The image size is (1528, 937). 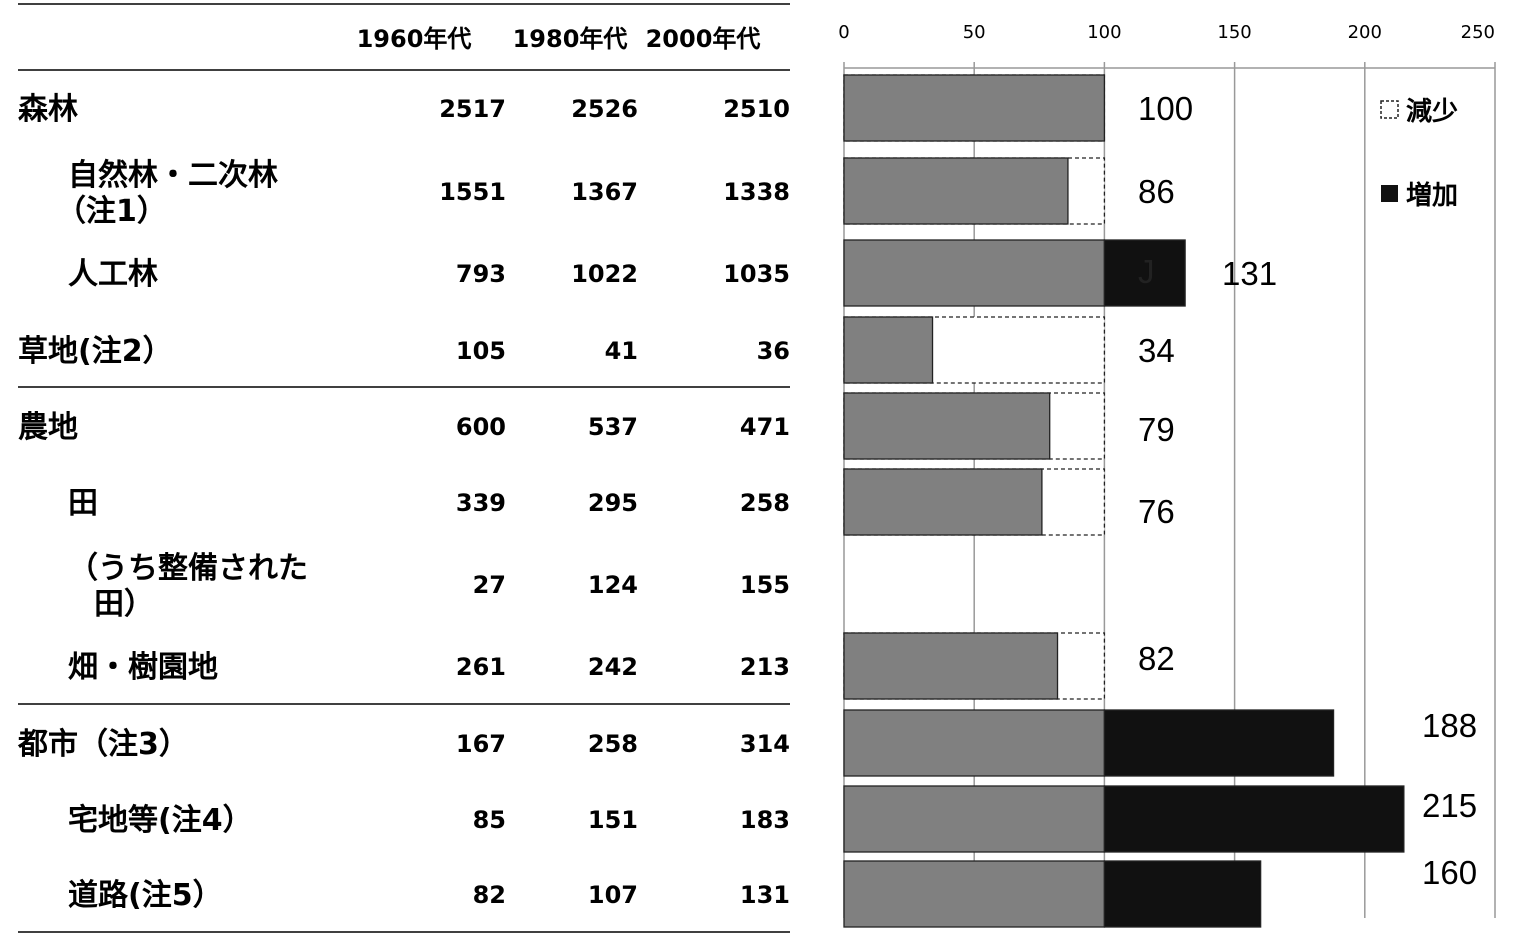 What do you see at coordinates (124, 604) in the screenshot?
I see `row-label: 田）` at bounding box center [124, 604].